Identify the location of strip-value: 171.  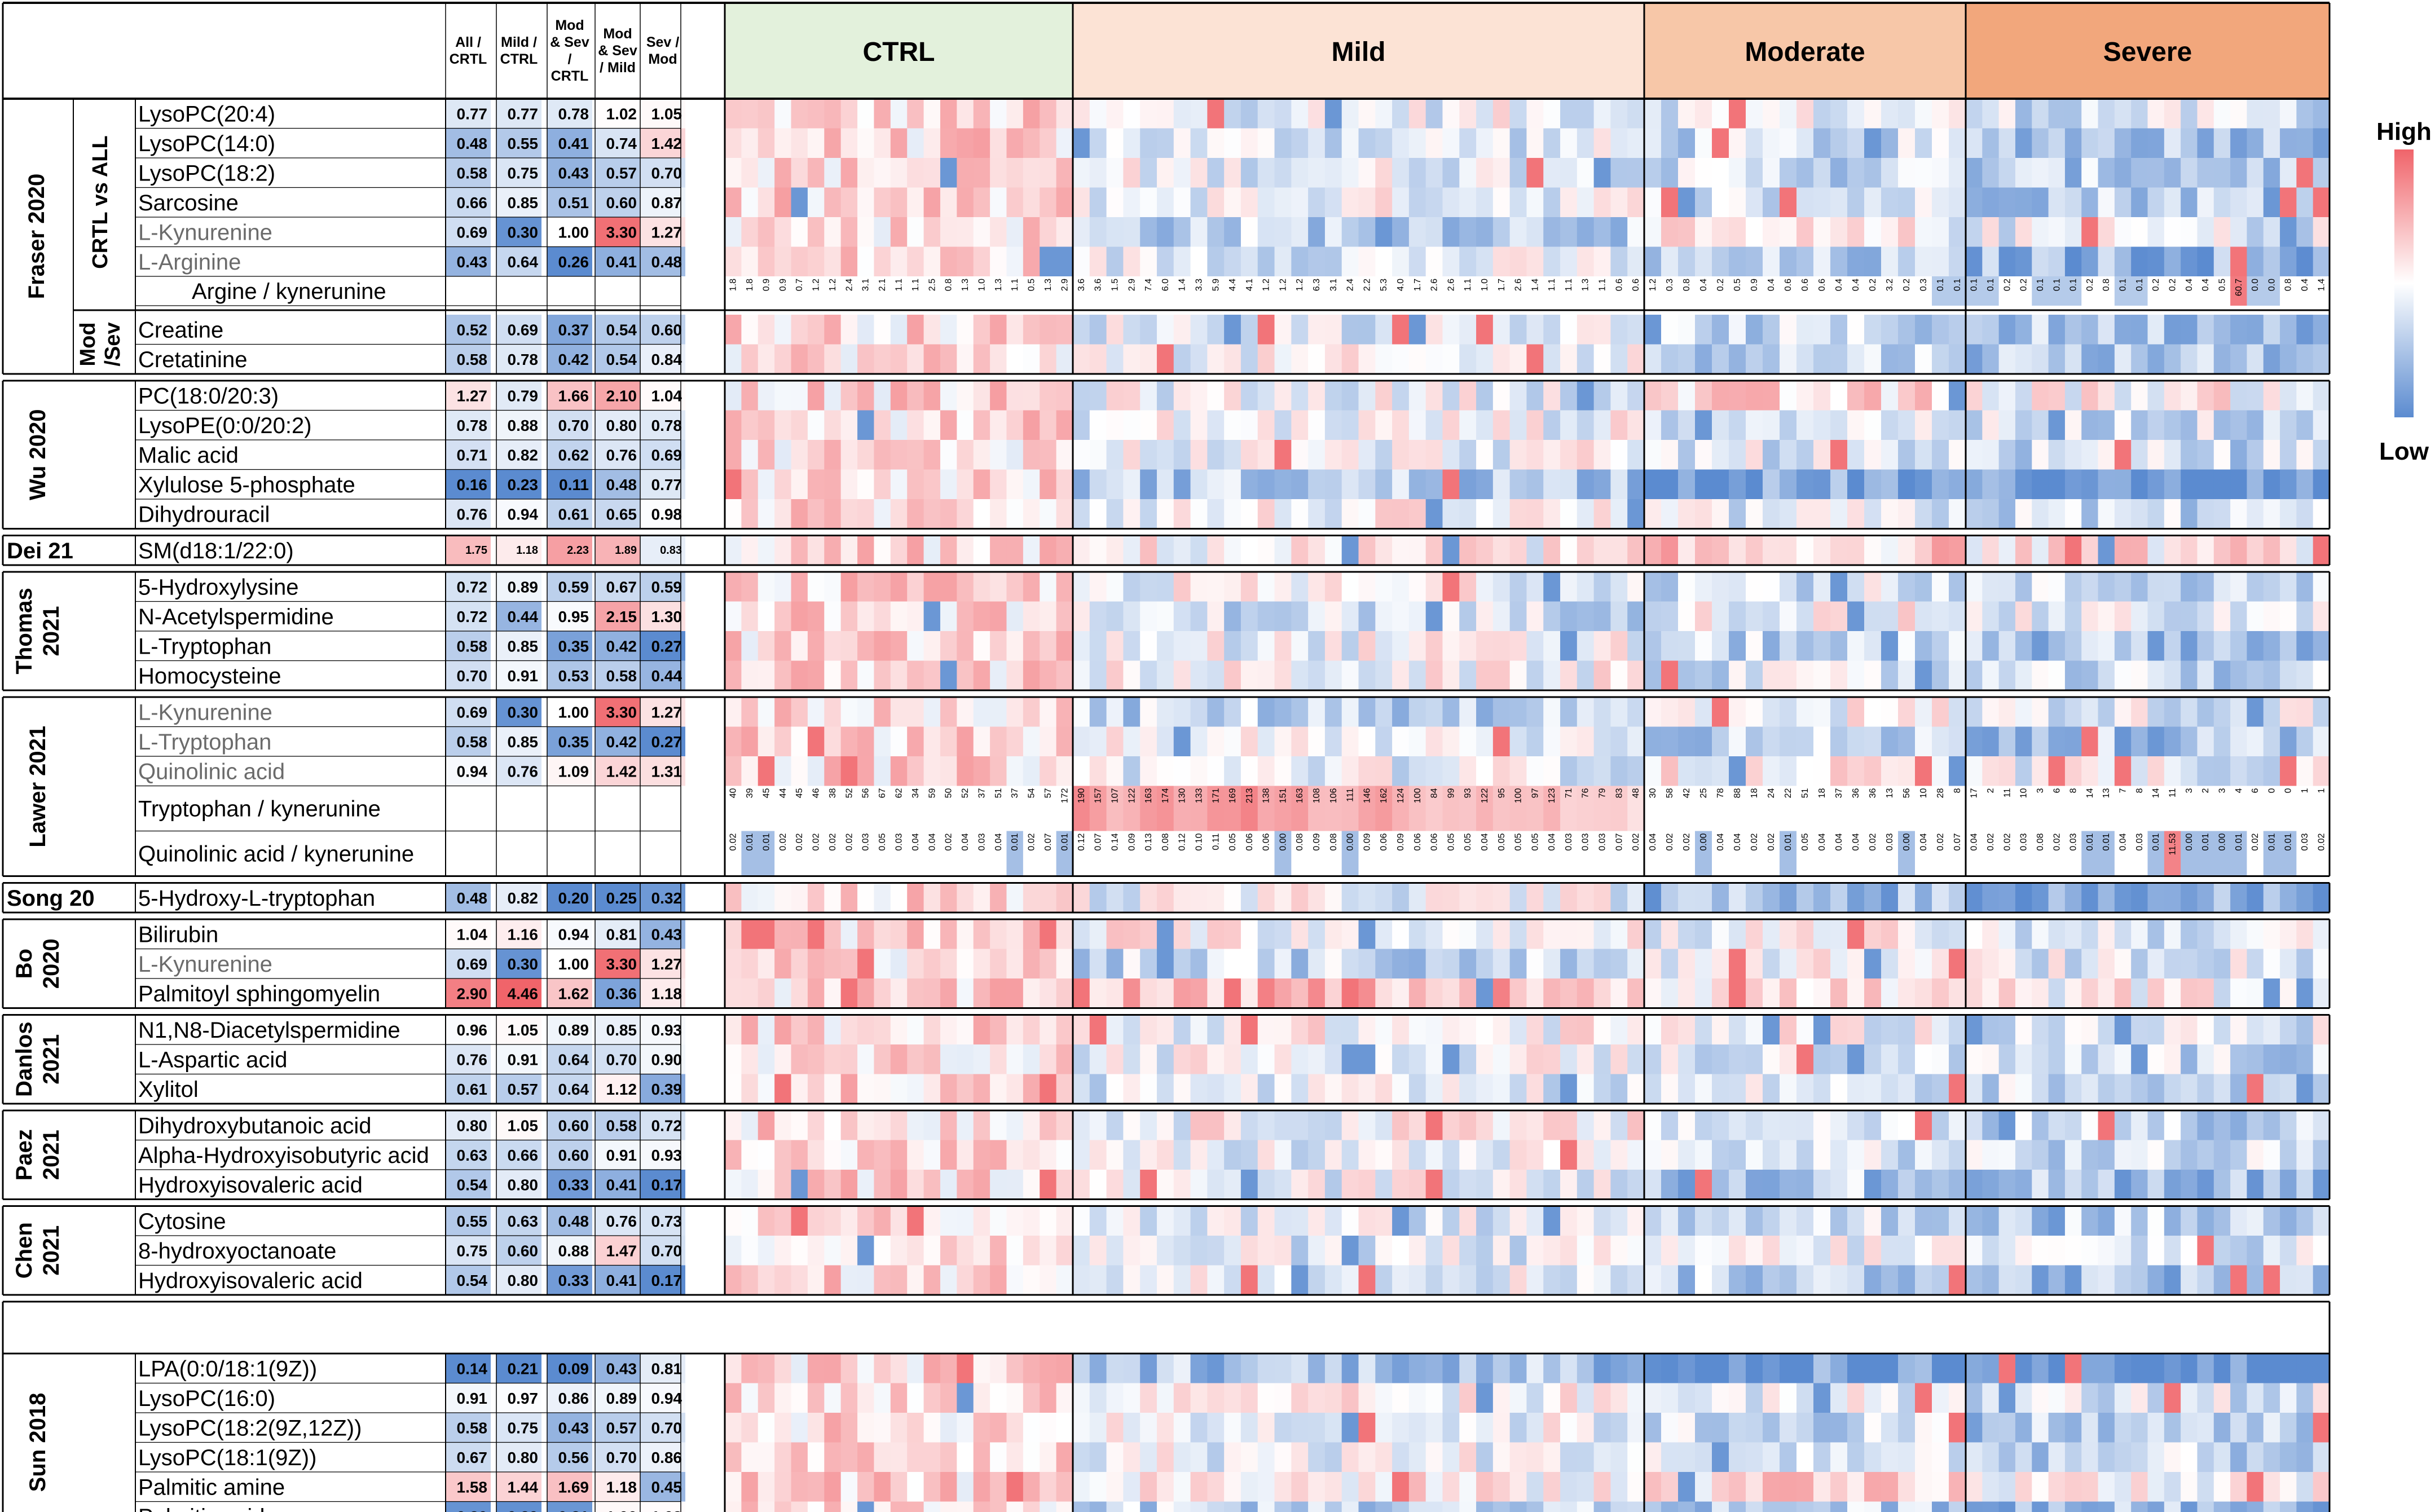
(1216, 795).